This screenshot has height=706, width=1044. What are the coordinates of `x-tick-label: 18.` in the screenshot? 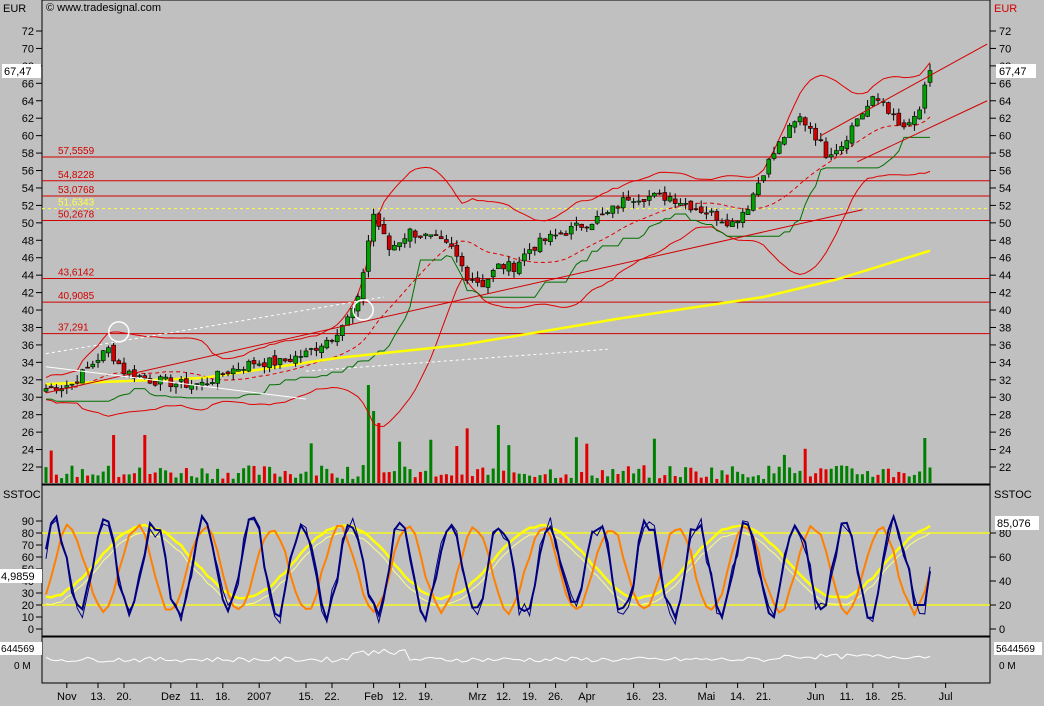 It's located at (222, 697).